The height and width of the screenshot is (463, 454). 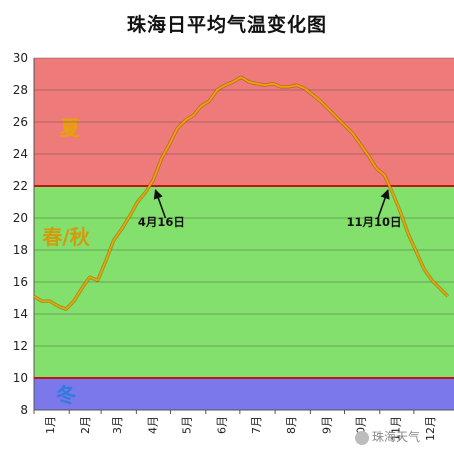 What do you see at coordinates (161, 222) in the screenshot?
I see `annotation-label-0: 4月16日` at bounding box center [161, 222].